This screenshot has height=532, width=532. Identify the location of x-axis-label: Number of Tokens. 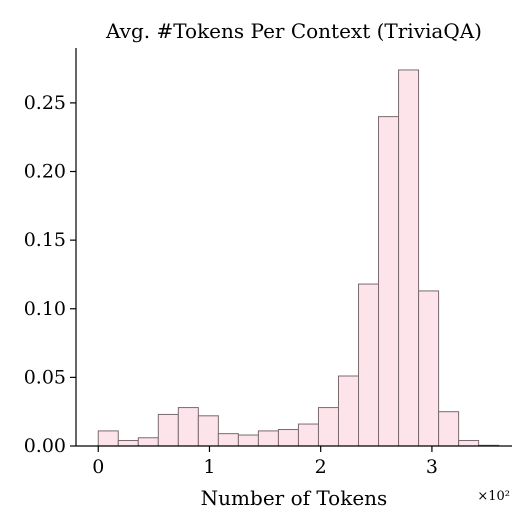
(294, 498).